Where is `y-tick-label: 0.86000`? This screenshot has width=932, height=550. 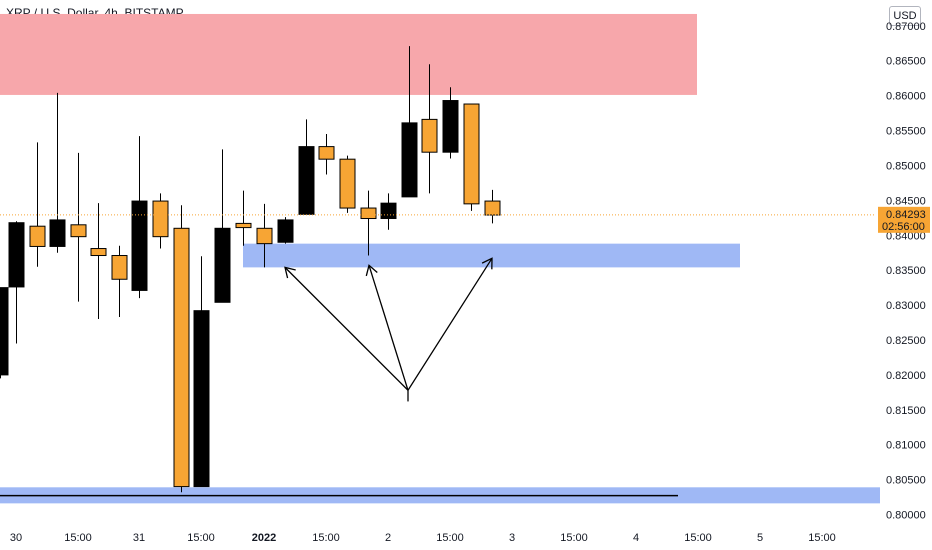
y-tick-label: 0.86000 is located at coordinates (906, 97).